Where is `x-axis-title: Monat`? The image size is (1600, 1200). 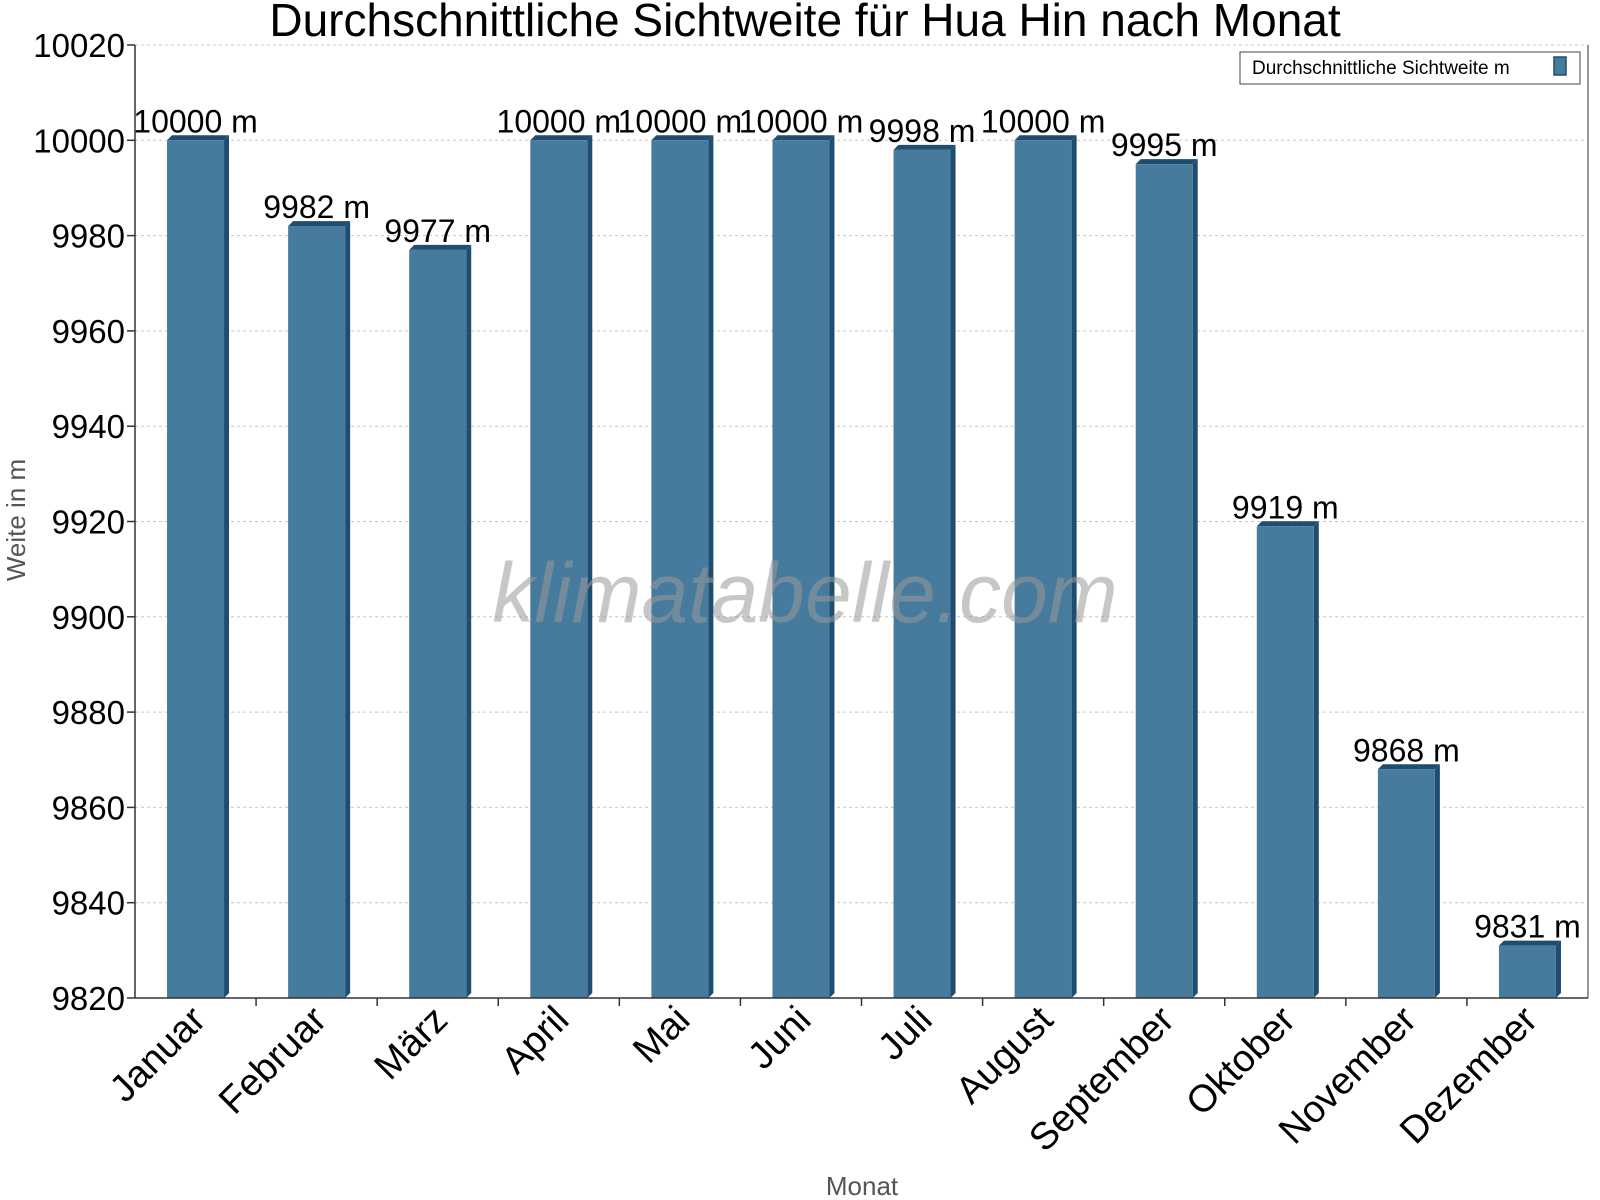
x-axis-title: Monat is located at coordinates (862, 1185).